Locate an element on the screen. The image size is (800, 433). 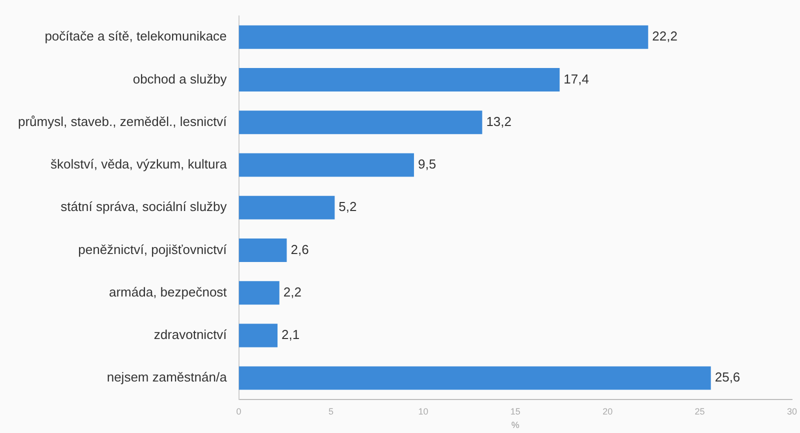
data-label: 5,2 is located at coordinates (347, 206).